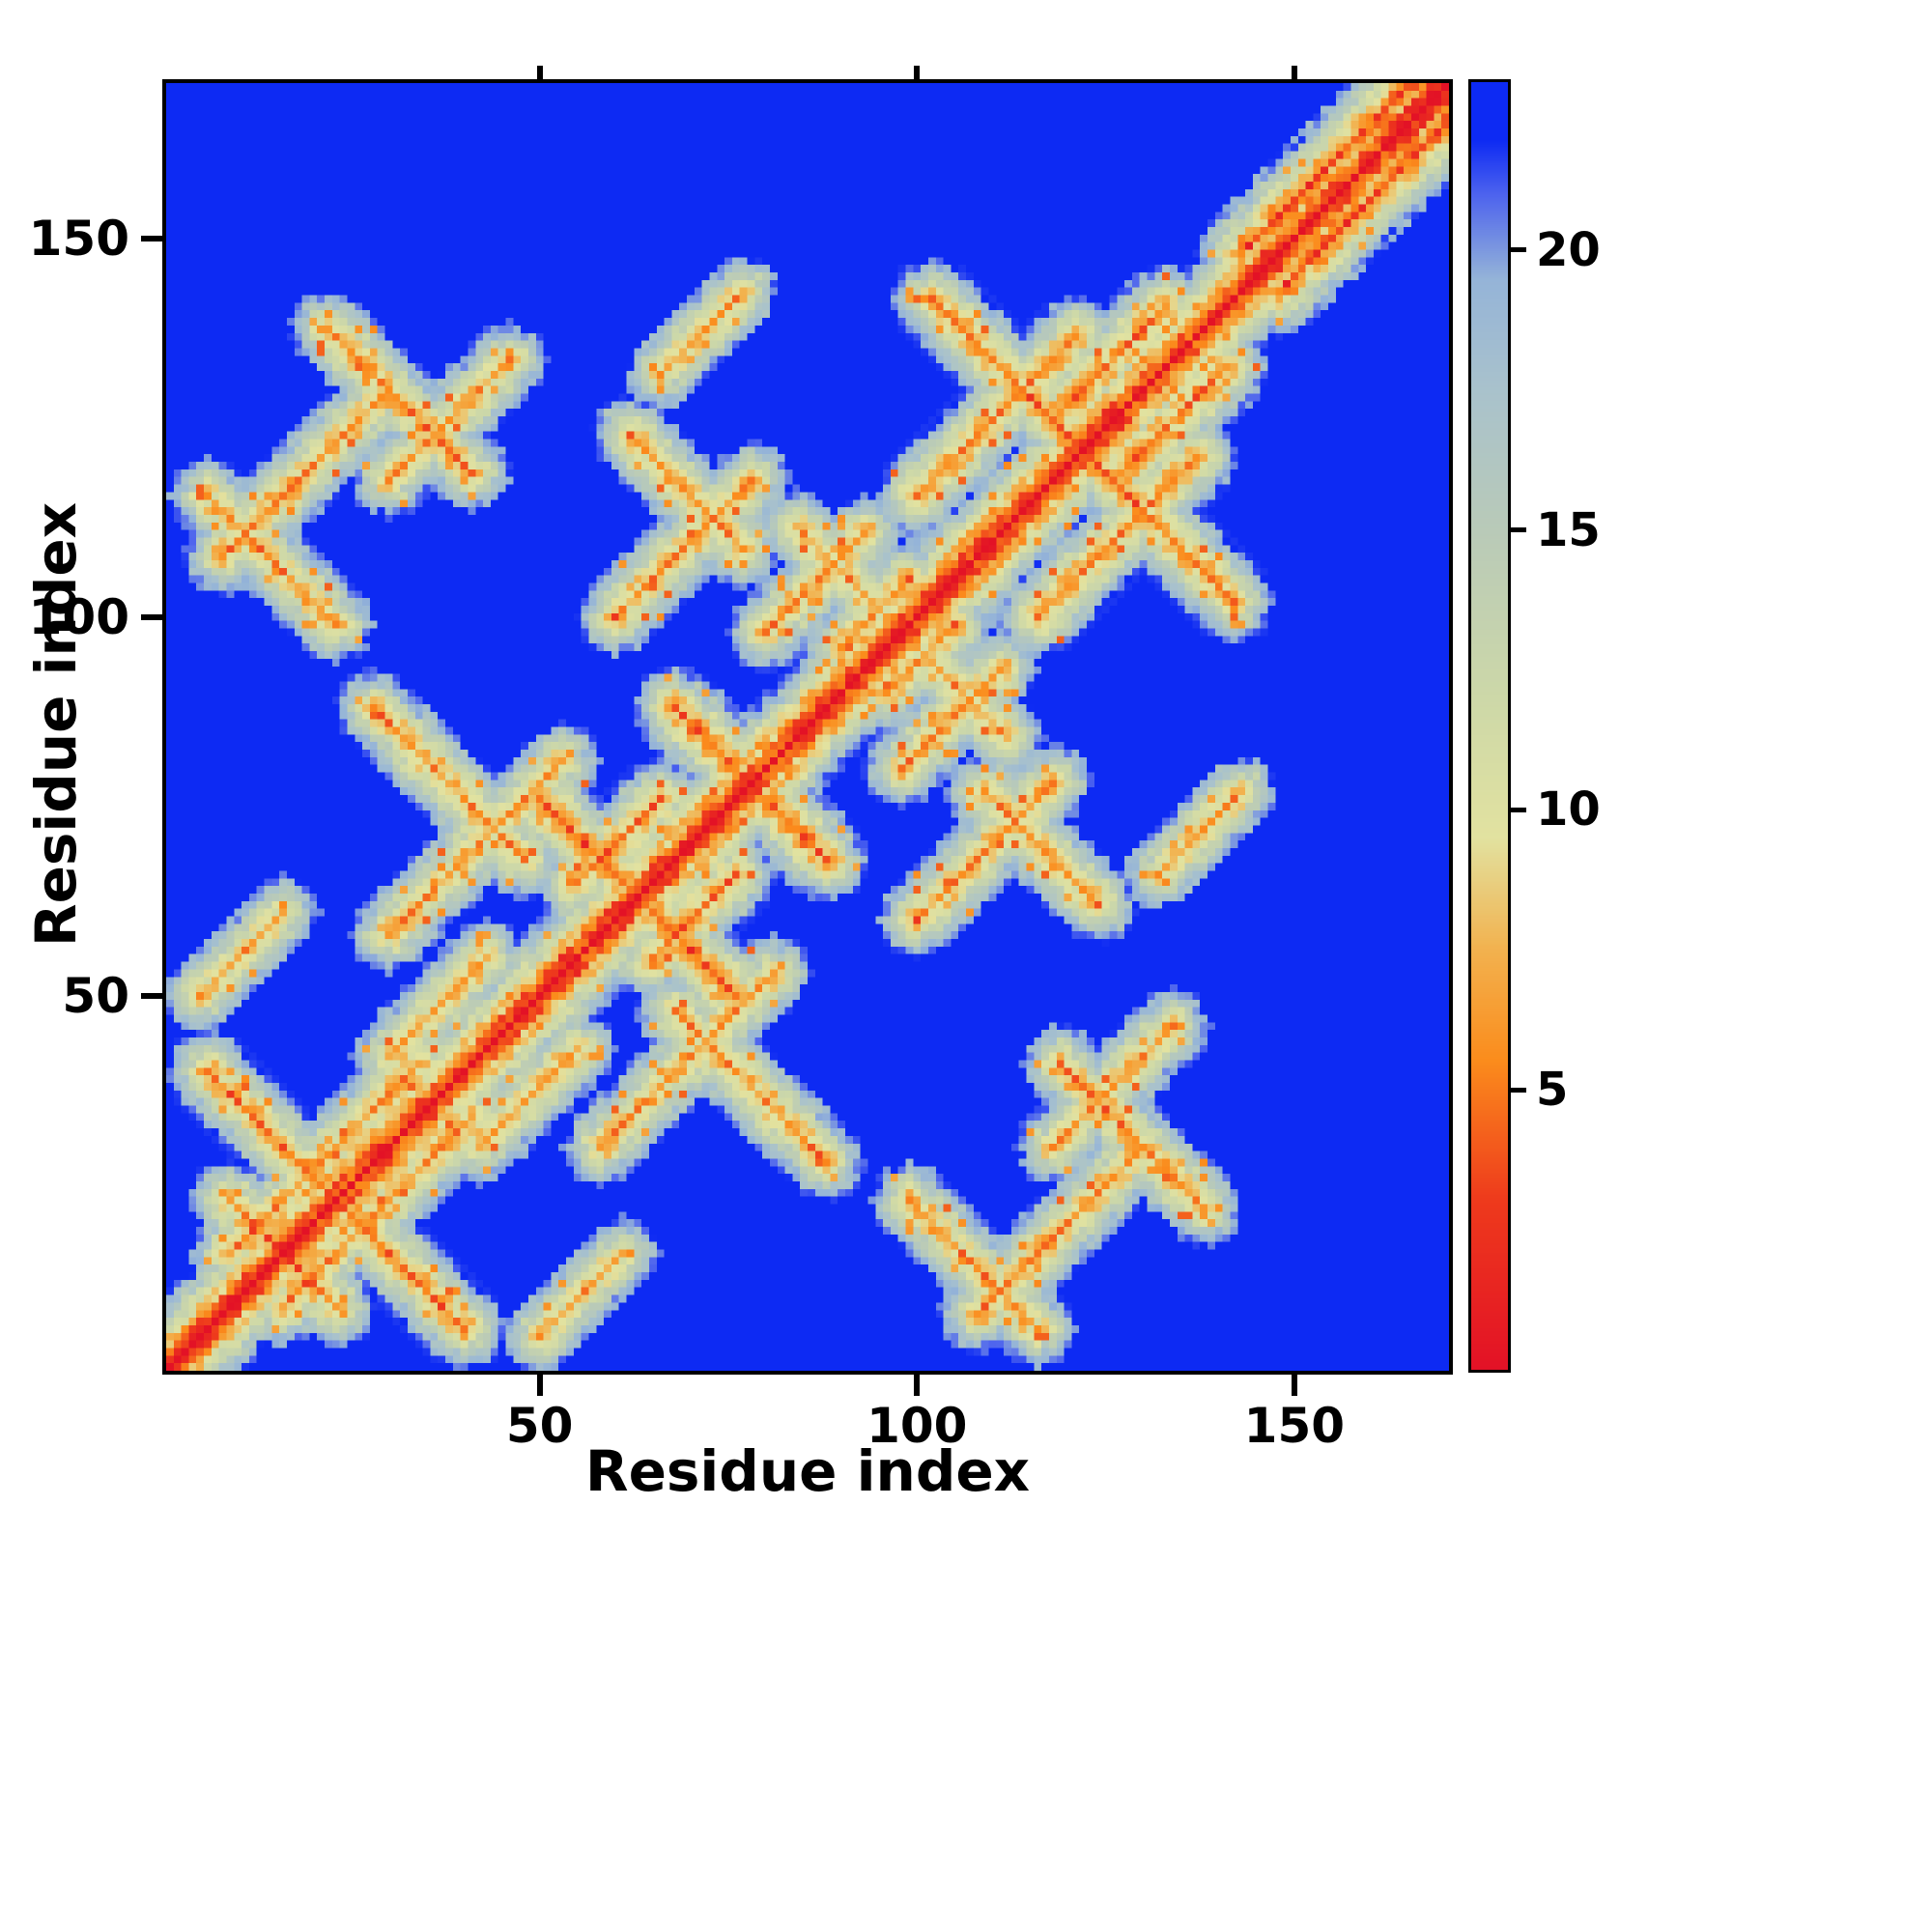  What do you see at coordinates (1568, 529) in the screenshot?
I see `colorbar-tick-label: 15` at bounding box center [1568, 529].